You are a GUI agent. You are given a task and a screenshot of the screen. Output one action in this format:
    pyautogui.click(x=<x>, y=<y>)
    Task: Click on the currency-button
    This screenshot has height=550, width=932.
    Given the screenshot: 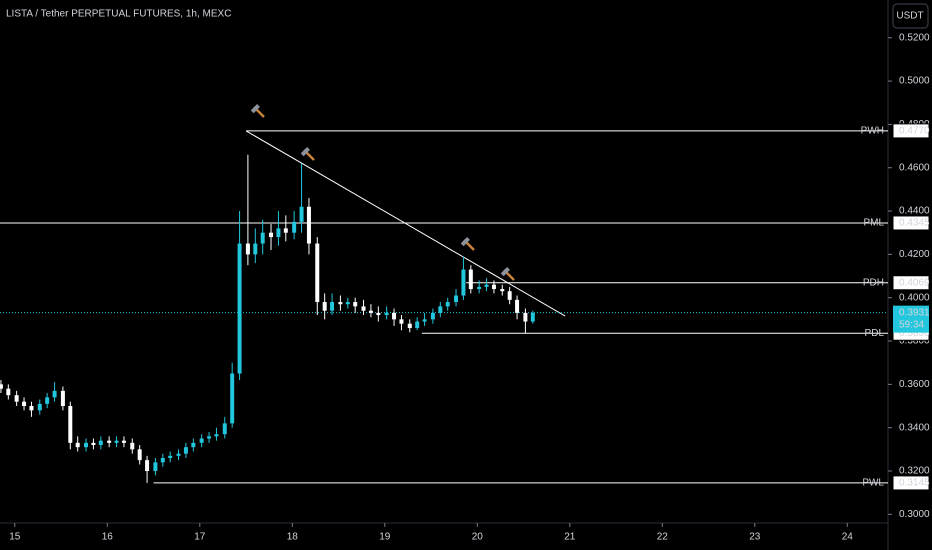 What is the action you would take?
    pyautogui.click(x=910, y=16)
    